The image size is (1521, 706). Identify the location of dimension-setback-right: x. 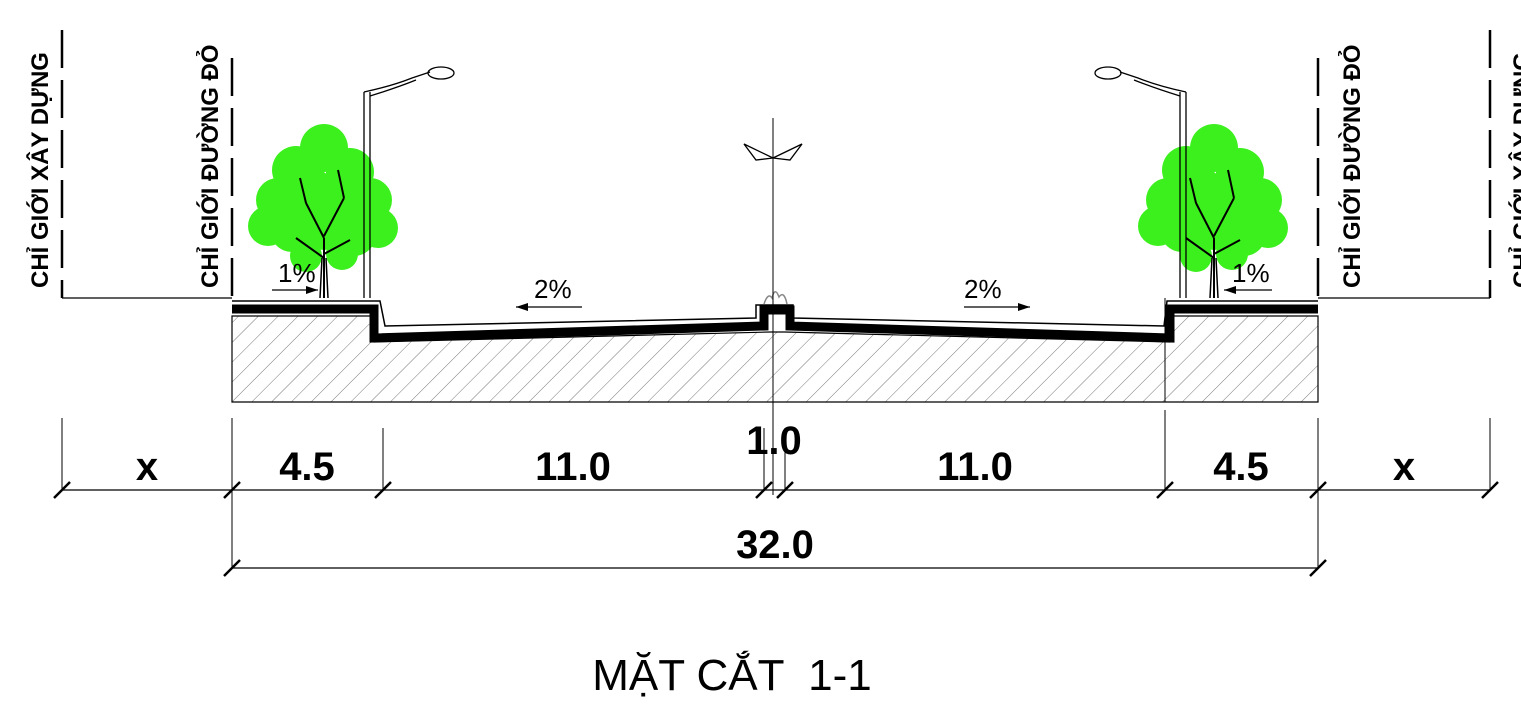
(1404, 467).